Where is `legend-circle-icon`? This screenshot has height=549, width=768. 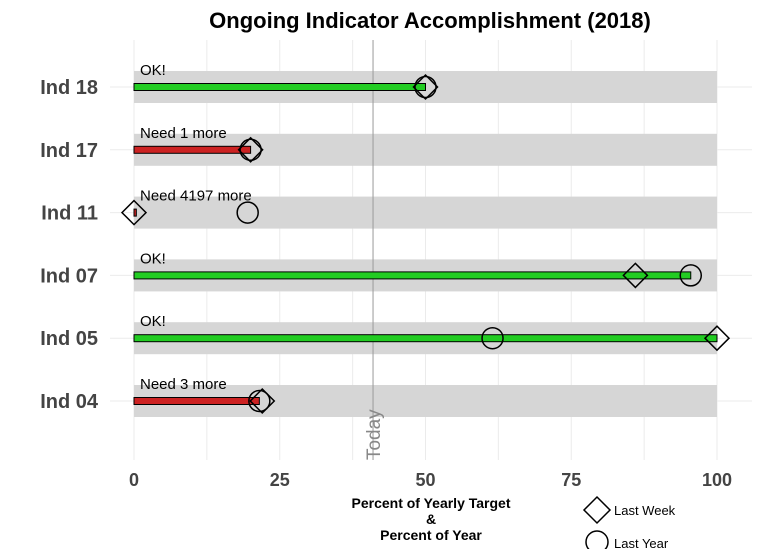
legend-circle-icon is located at coordinates (597, 539).